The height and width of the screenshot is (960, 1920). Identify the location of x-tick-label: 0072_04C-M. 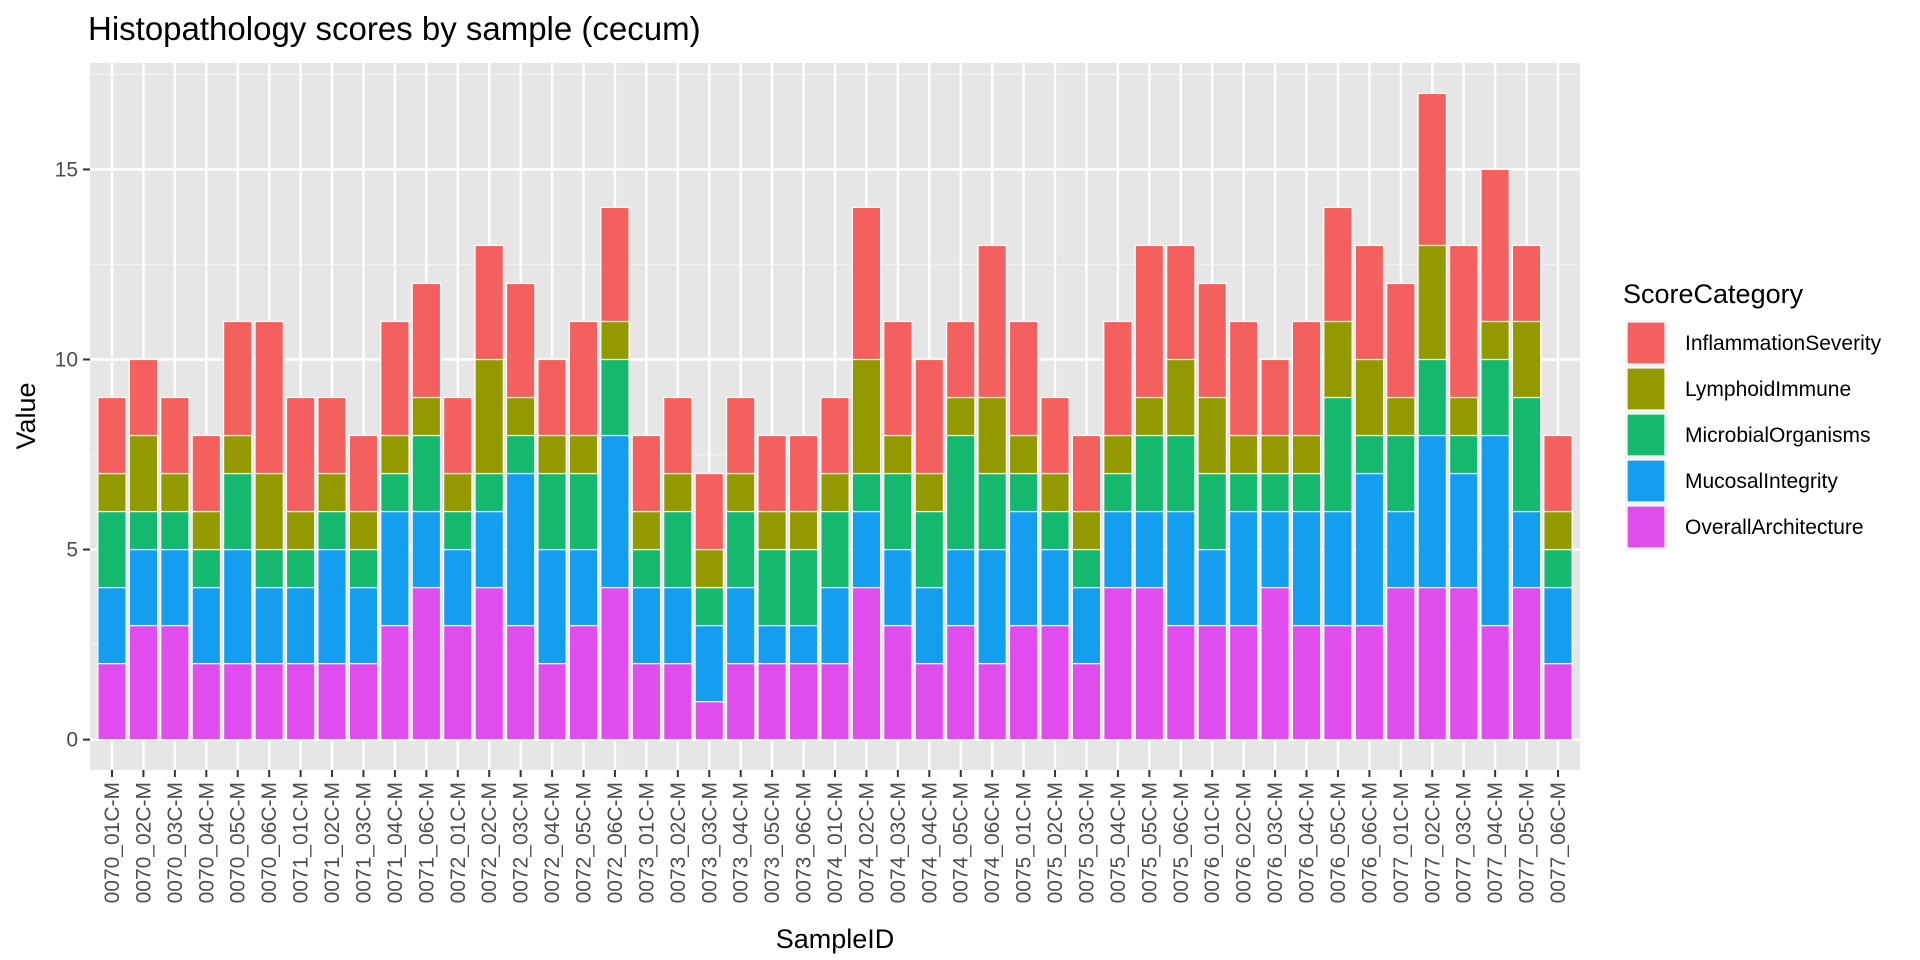
(552, 842).